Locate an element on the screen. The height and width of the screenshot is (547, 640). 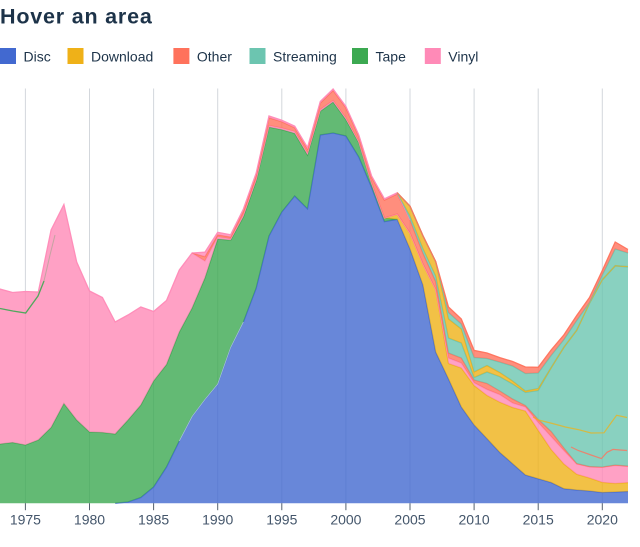
svg-text: 2020 is located at coordinates (602, 520).